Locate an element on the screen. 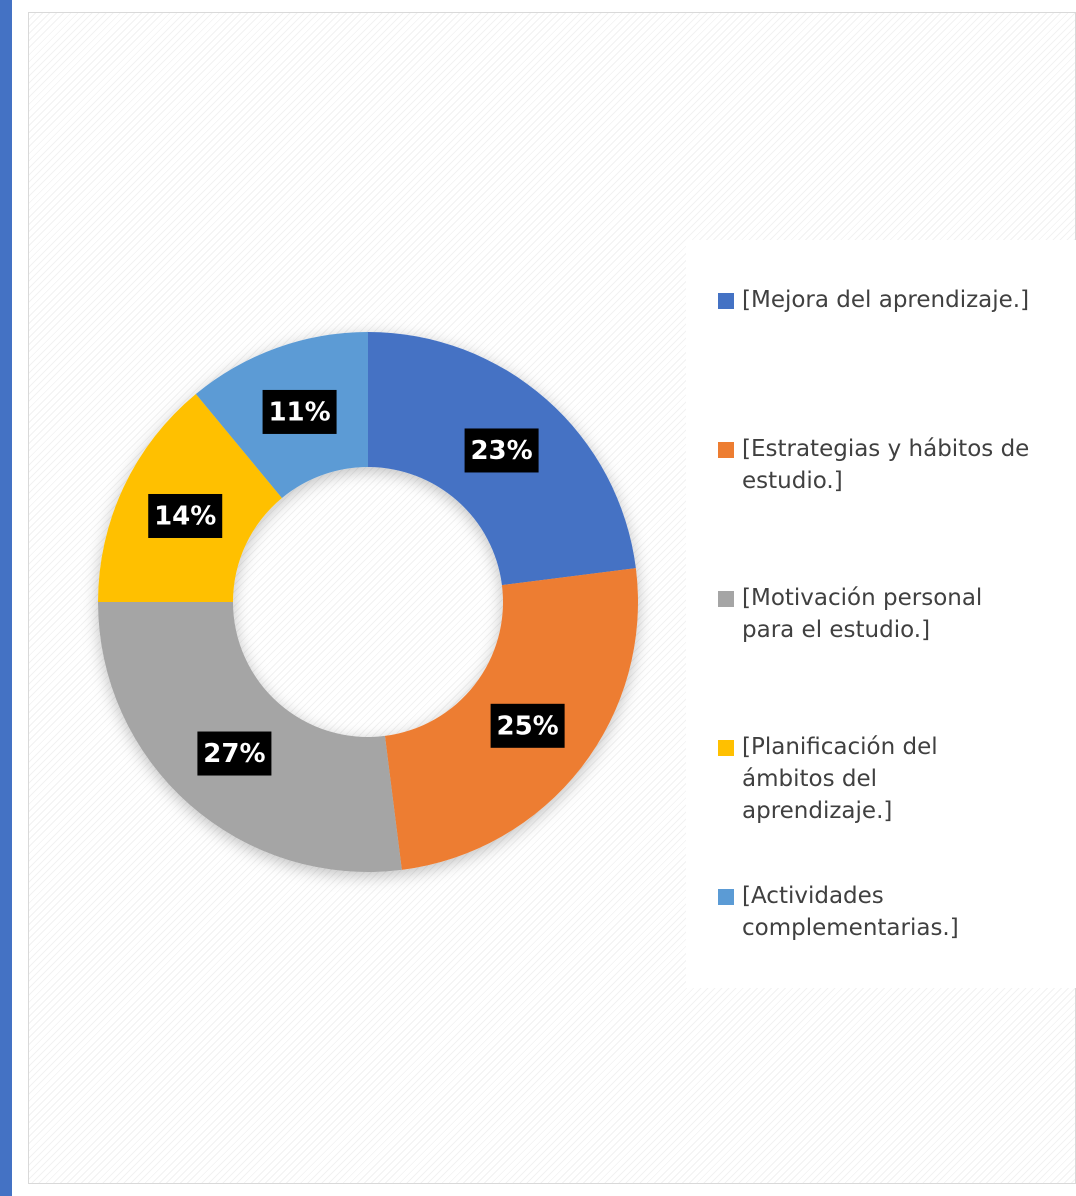 Image resolution: width=1076 pixels, height=1196 pixels. data-label: 25% is located at coordinates (527, 726).